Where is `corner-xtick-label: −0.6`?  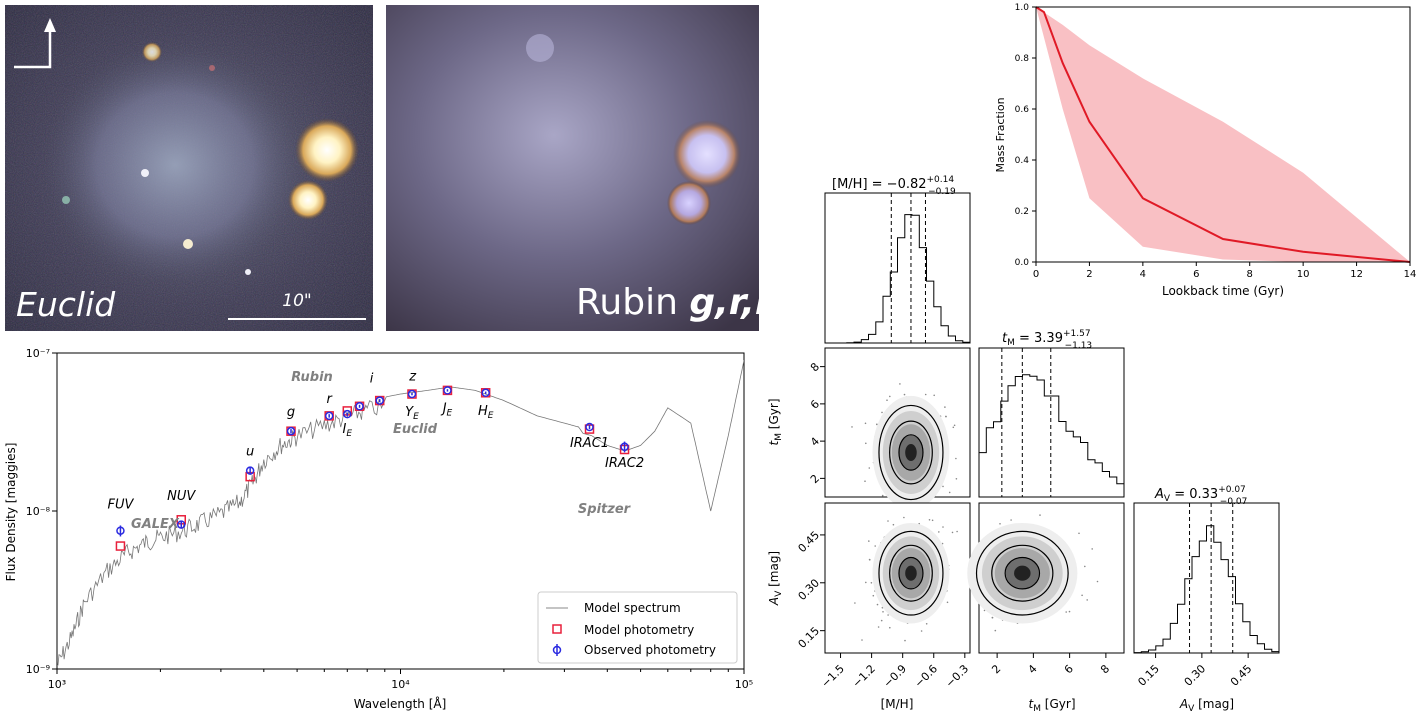
corner-xtick-label: −0.6 is located at coordinates (926, 676).